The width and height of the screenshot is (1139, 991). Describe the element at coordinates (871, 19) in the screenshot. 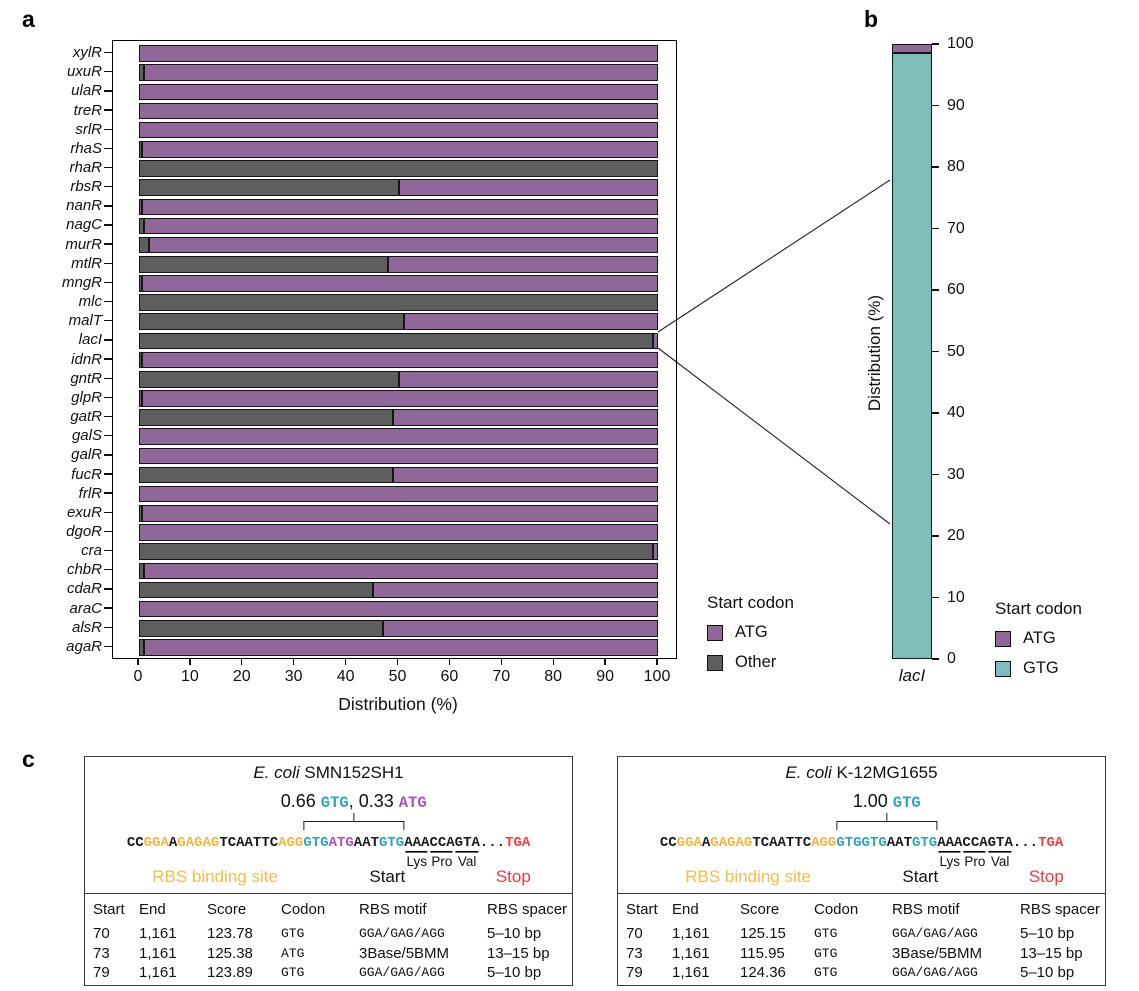

I see `panel-b-letter: b` at that location.